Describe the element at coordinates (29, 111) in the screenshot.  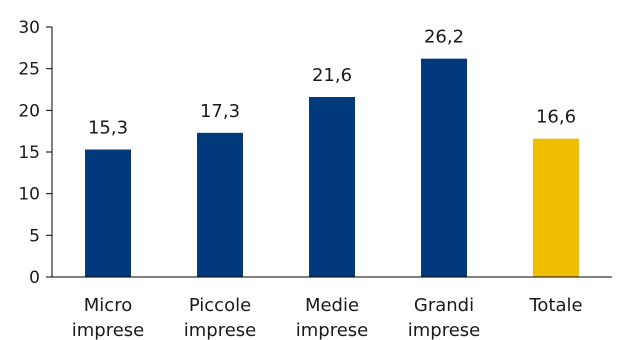
I see `y-tick-label: 20` at that location.